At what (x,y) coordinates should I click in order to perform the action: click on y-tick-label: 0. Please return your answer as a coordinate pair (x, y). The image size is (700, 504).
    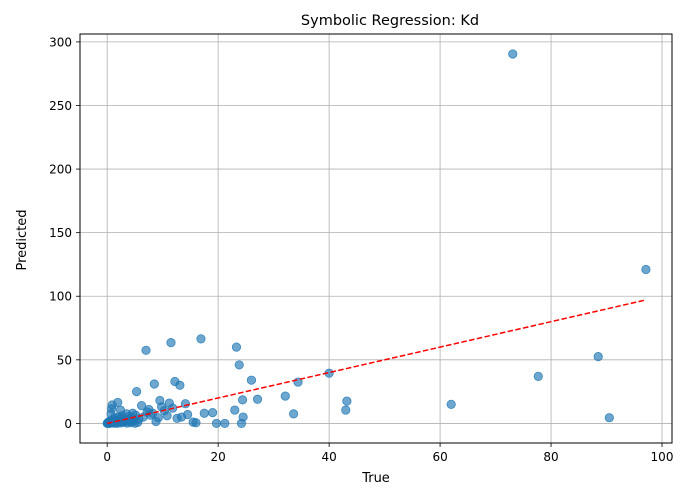
    Looking at the image, I should click on (68, 424).